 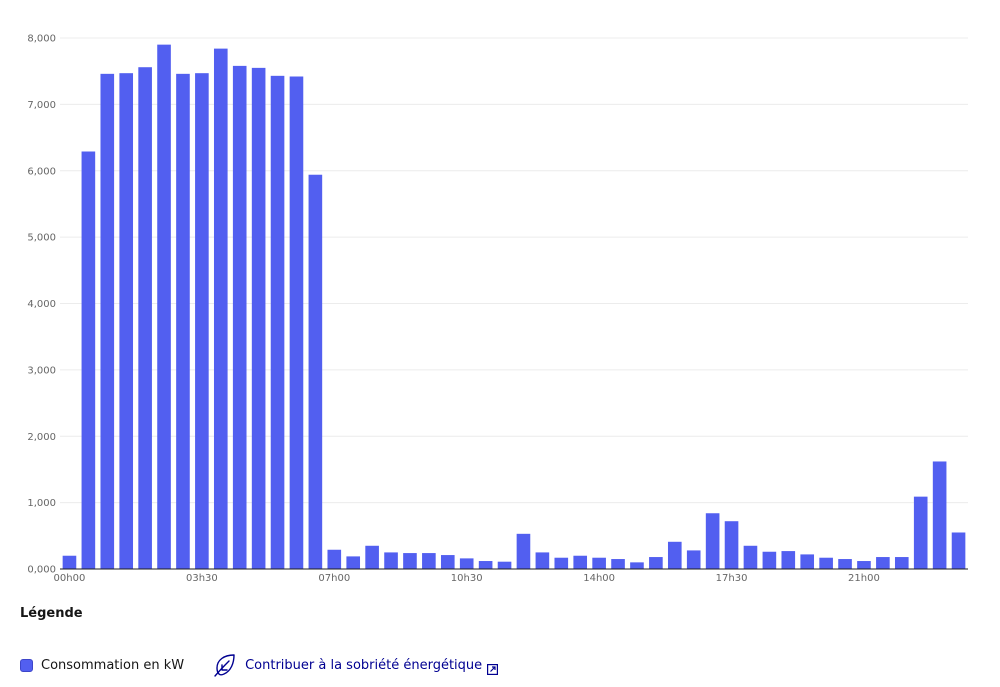 What do you see at coordinates (41, 171) in the screenshot?
I see `y-tick-label: 6,000` at bounding box center [41, 171].